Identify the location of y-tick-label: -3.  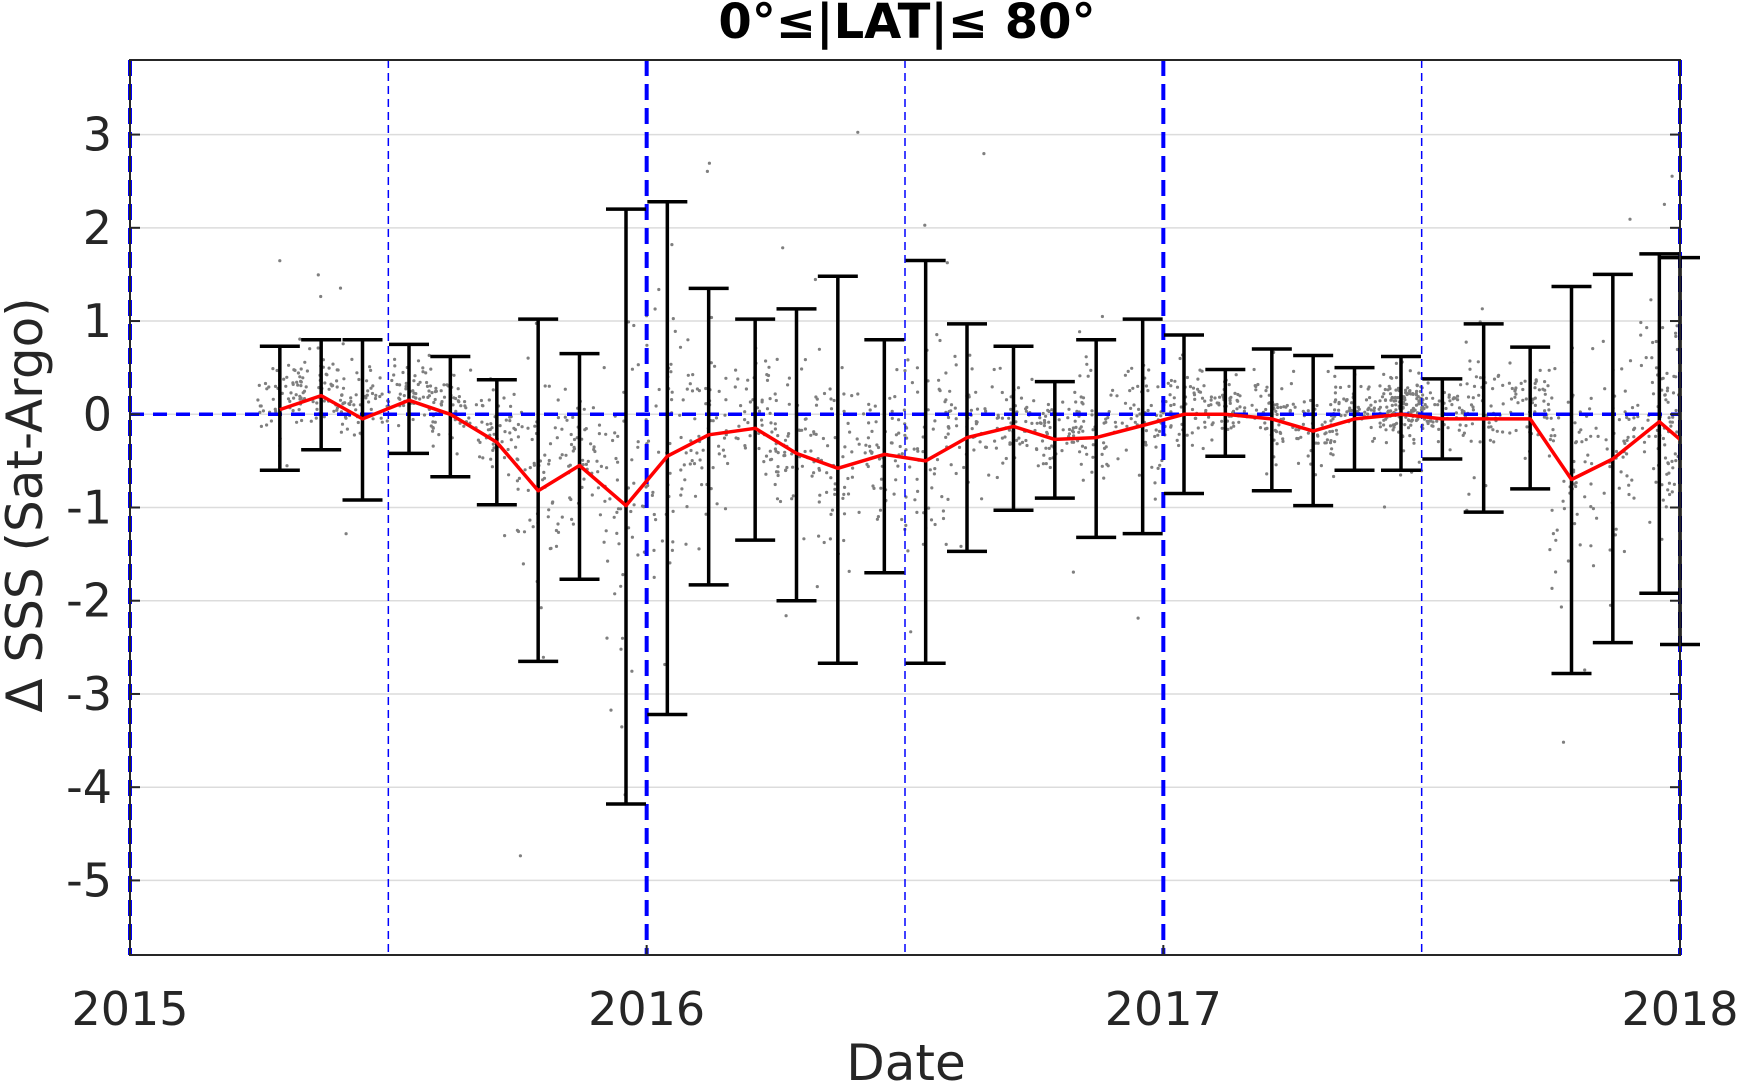
(89, 694).